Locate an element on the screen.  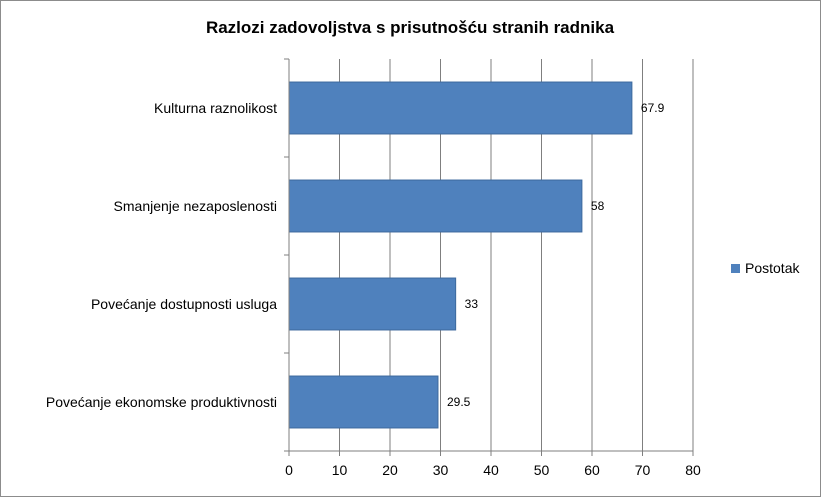
category-label: Povećanje ekonomske produktivnosti is located at coordinates (161, 402).